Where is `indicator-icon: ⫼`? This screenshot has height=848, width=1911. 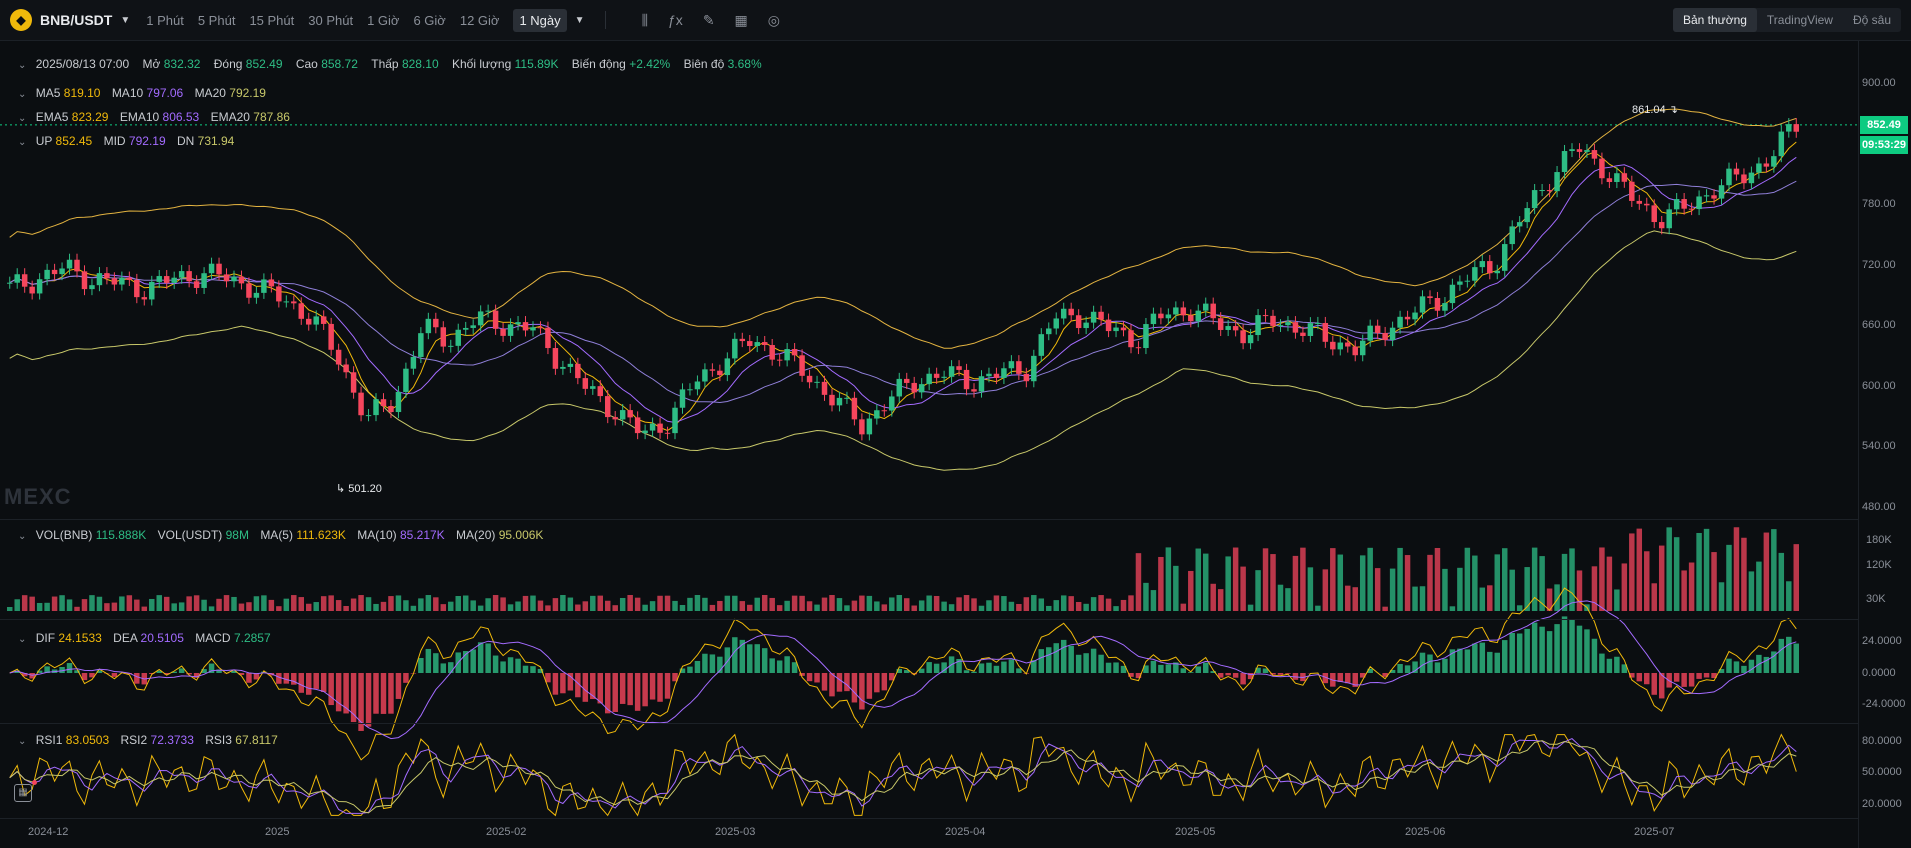 indicator-icon: ⫼ is located at coordinates (645, 19).